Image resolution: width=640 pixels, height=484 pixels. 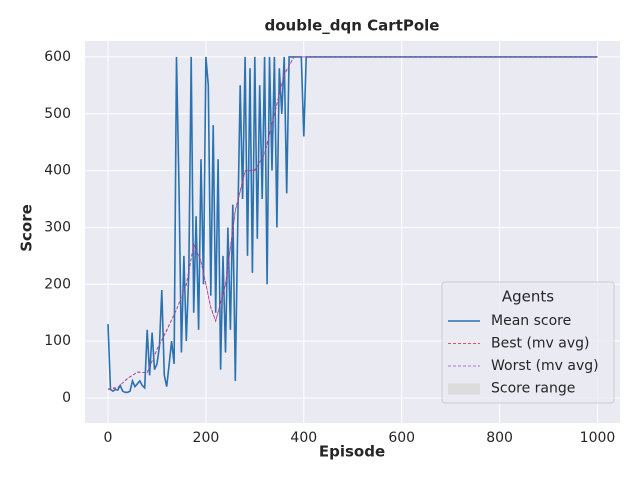 I want to click on legend-box, so click(x=528, y=342).